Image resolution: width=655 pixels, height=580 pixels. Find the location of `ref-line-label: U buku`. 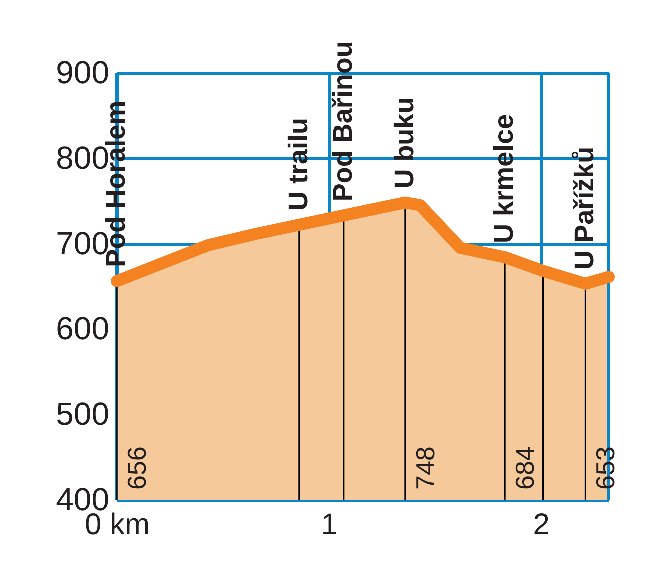

ref-line-label: U buku is located at coordinates (404, 143).